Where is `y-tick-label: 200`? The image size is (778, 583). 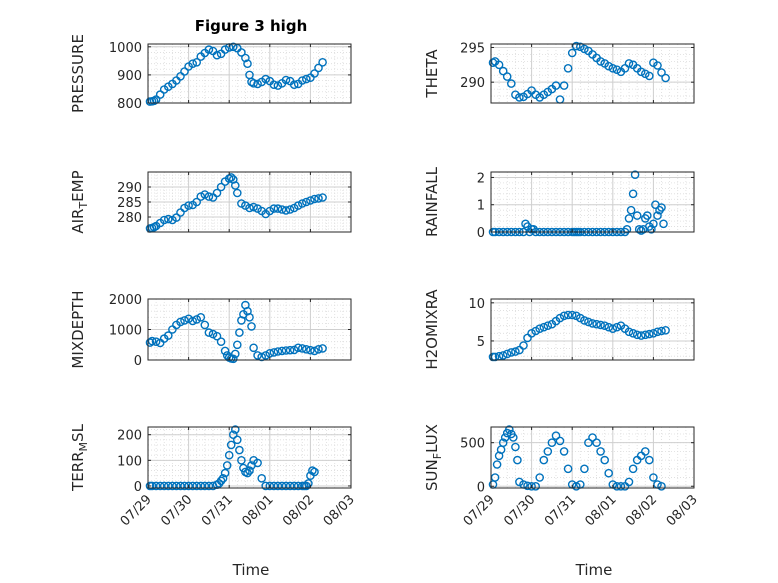
y-tick-label: 200 is located at coordinates (129, 436).